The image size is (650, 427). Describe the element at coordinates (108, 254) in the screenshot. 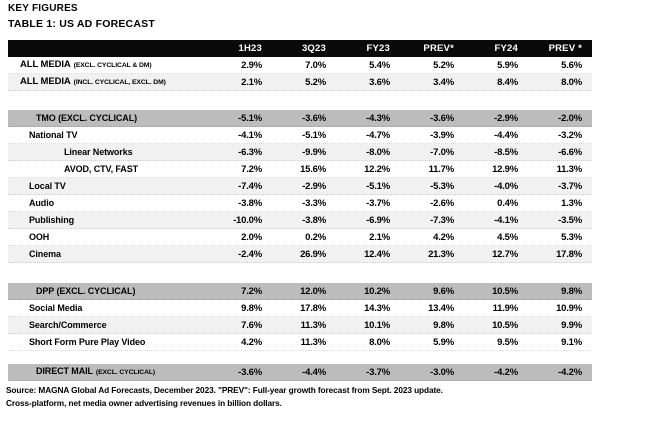

I see `row-label: Cinema` at that location.